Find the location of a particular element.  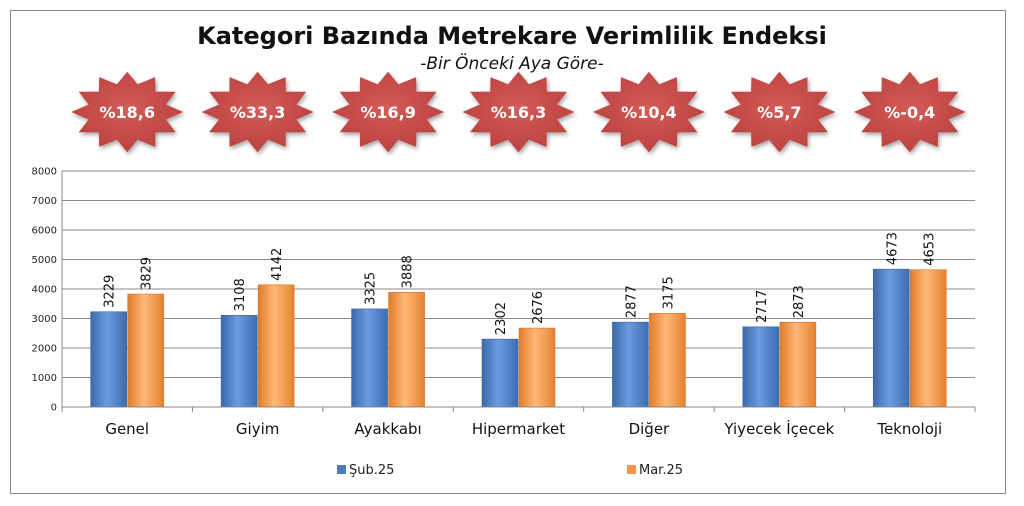

category-label: Teknoloji is located at coordinates (909, 429).